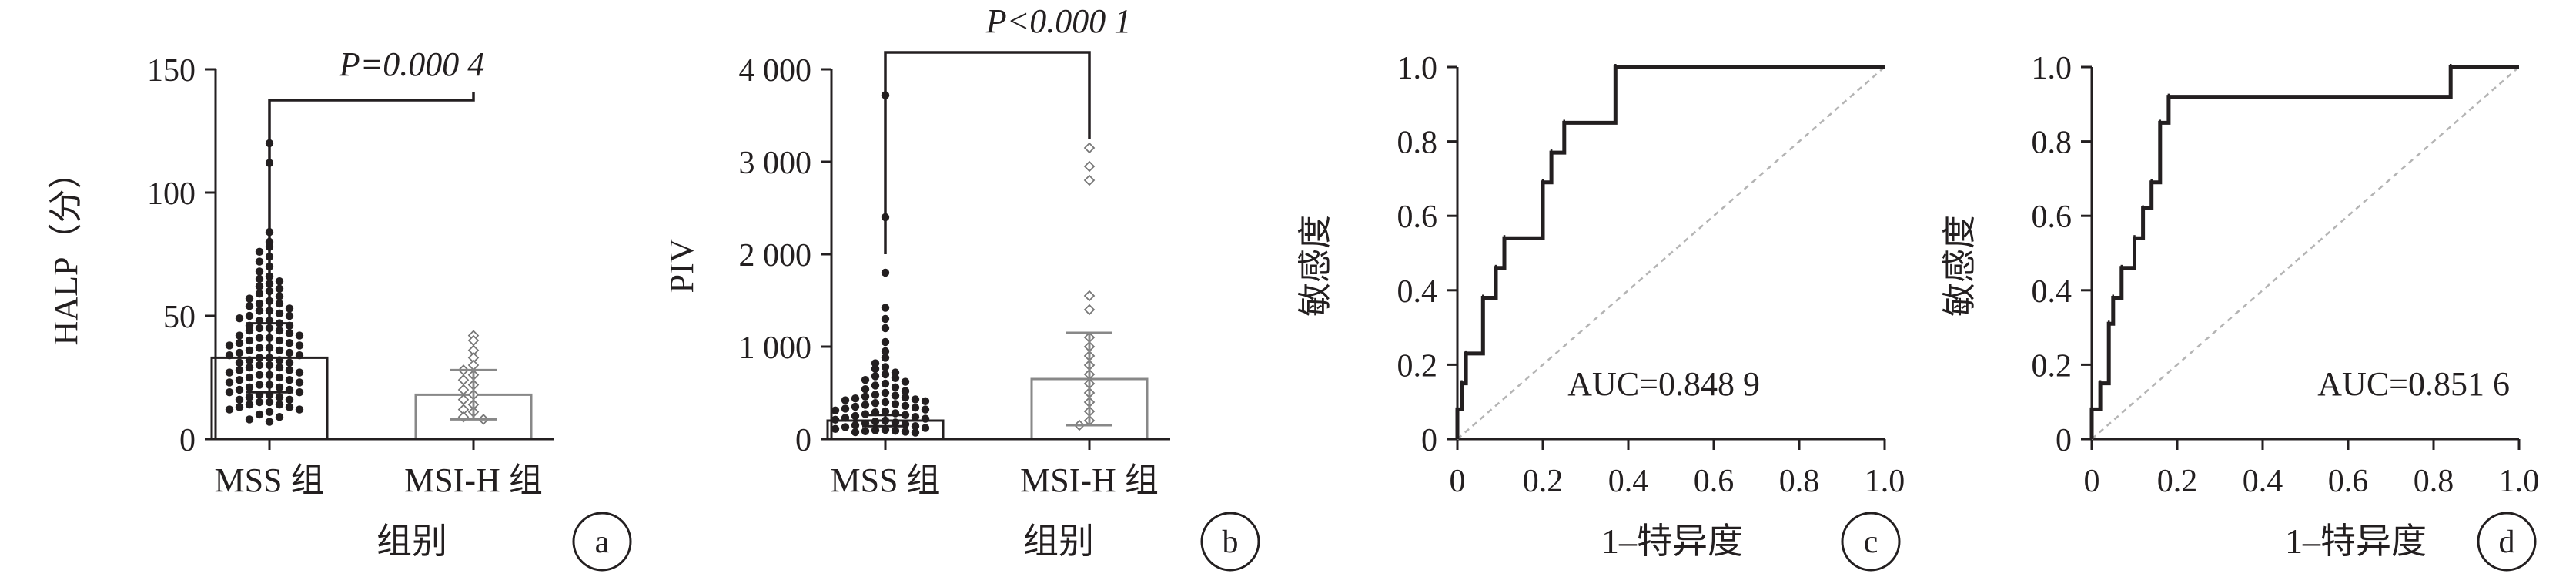 Image resolution: width=2576 pixels, height=577 pixels. Describe the element at coordinates (2507, 542) in the screenshot. I see `panel-d-label-badge: d` at that location.